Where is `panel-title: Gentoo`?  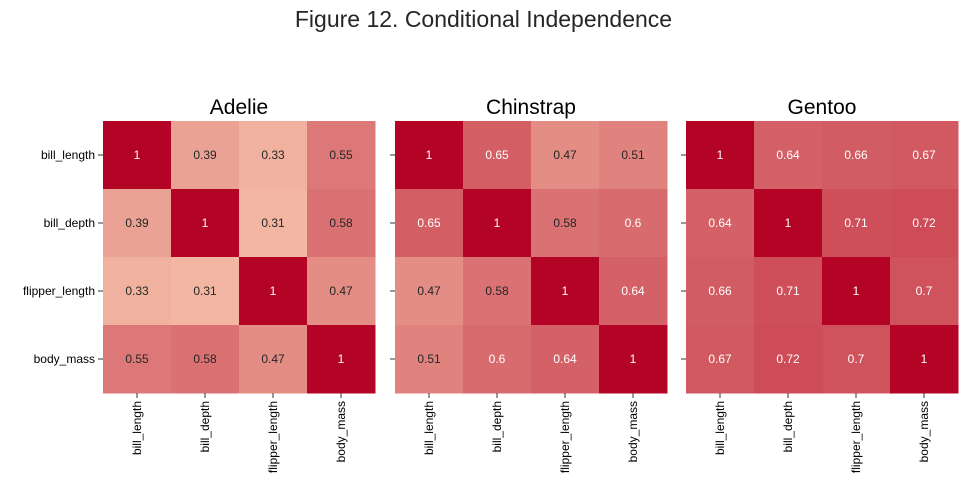
panel-title: Gentoo is located at coordinates (822, 107).